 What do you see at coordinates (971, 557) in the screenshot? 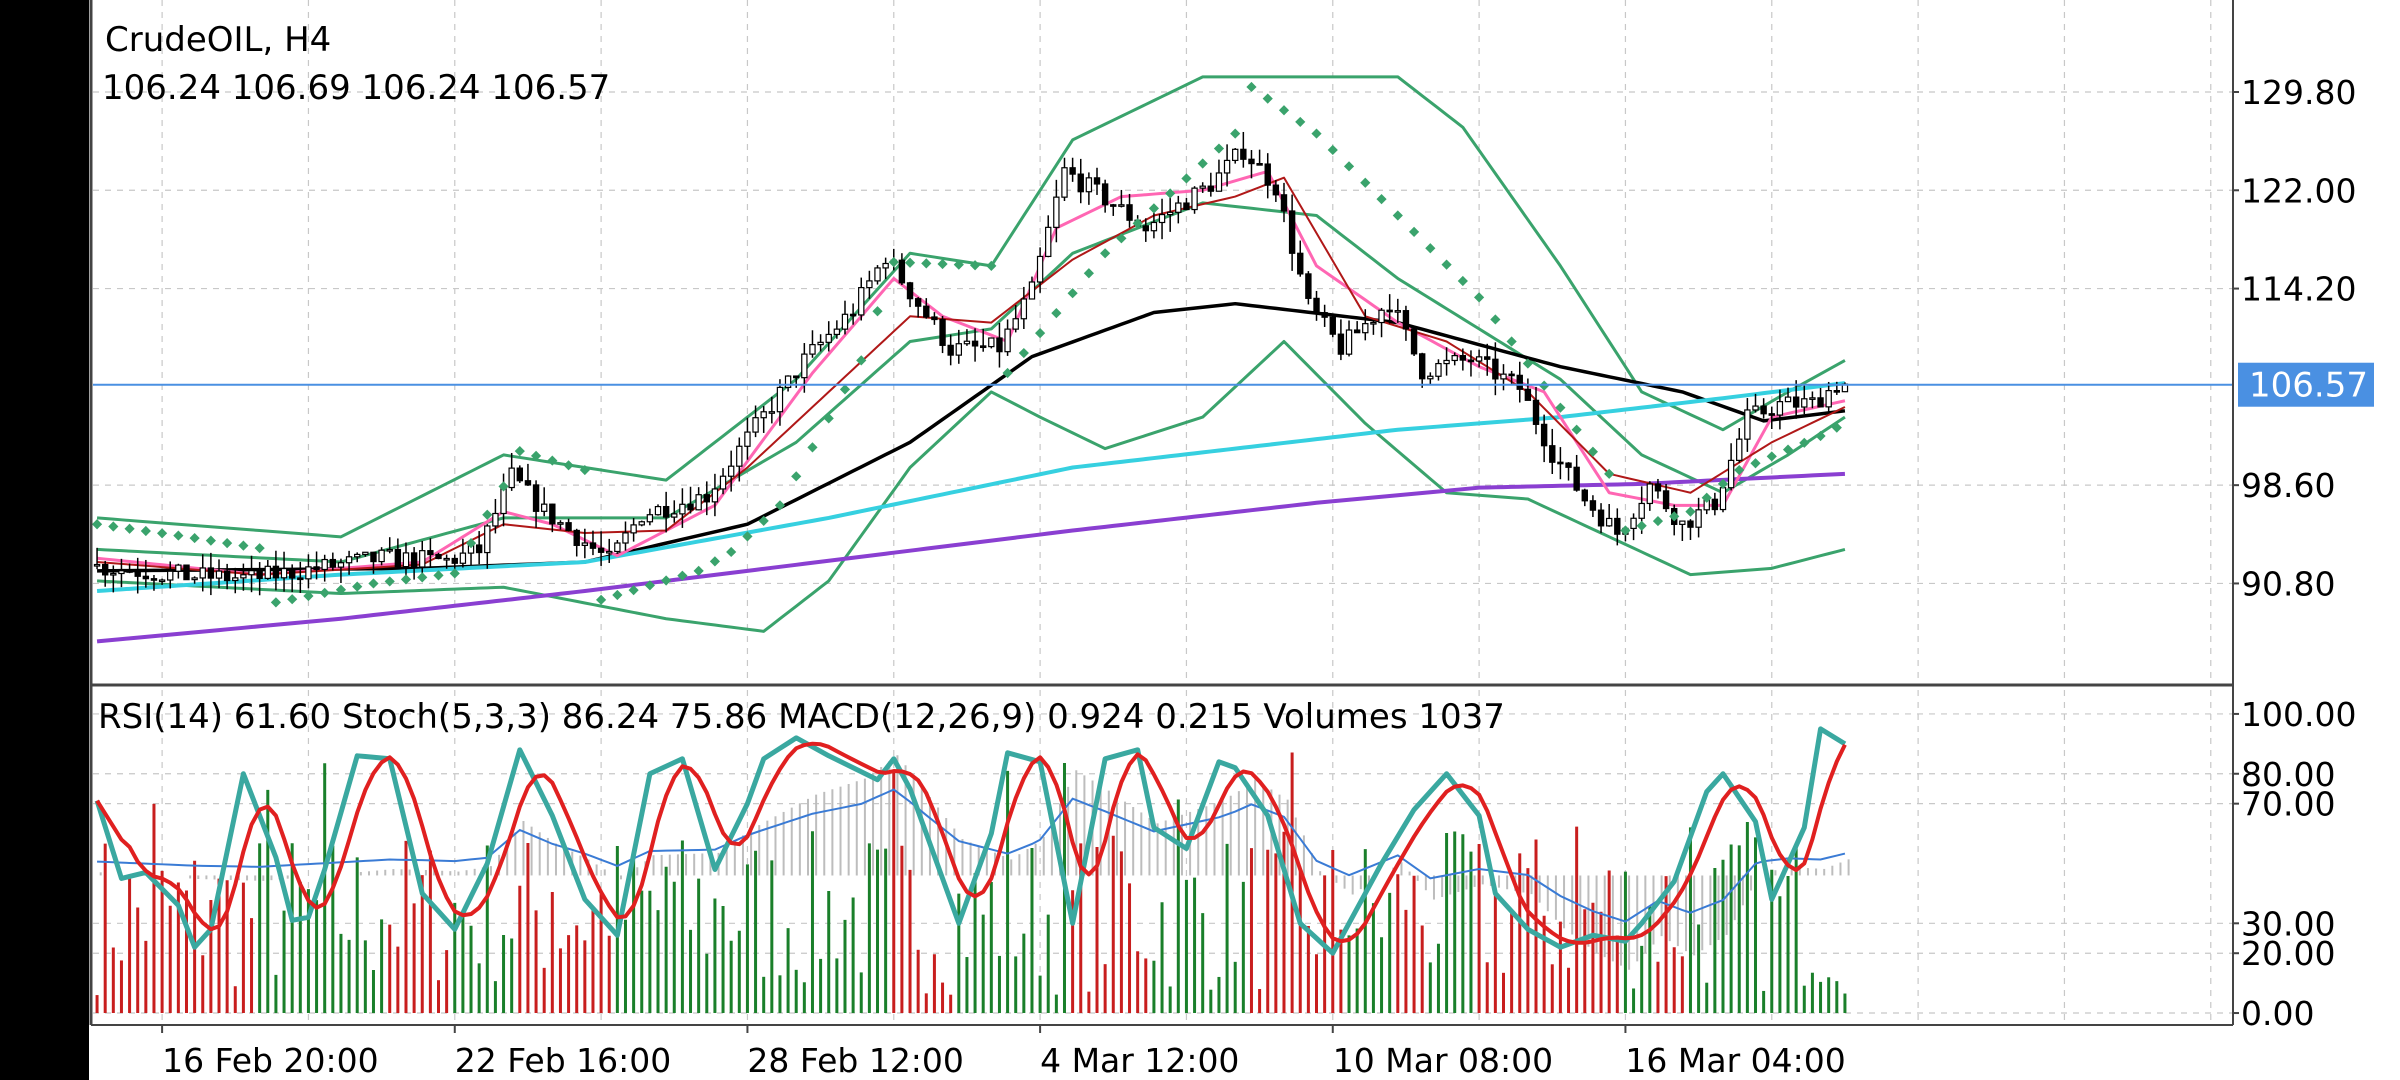
I see `ma-purple-line` at bounding box center [971, 557].